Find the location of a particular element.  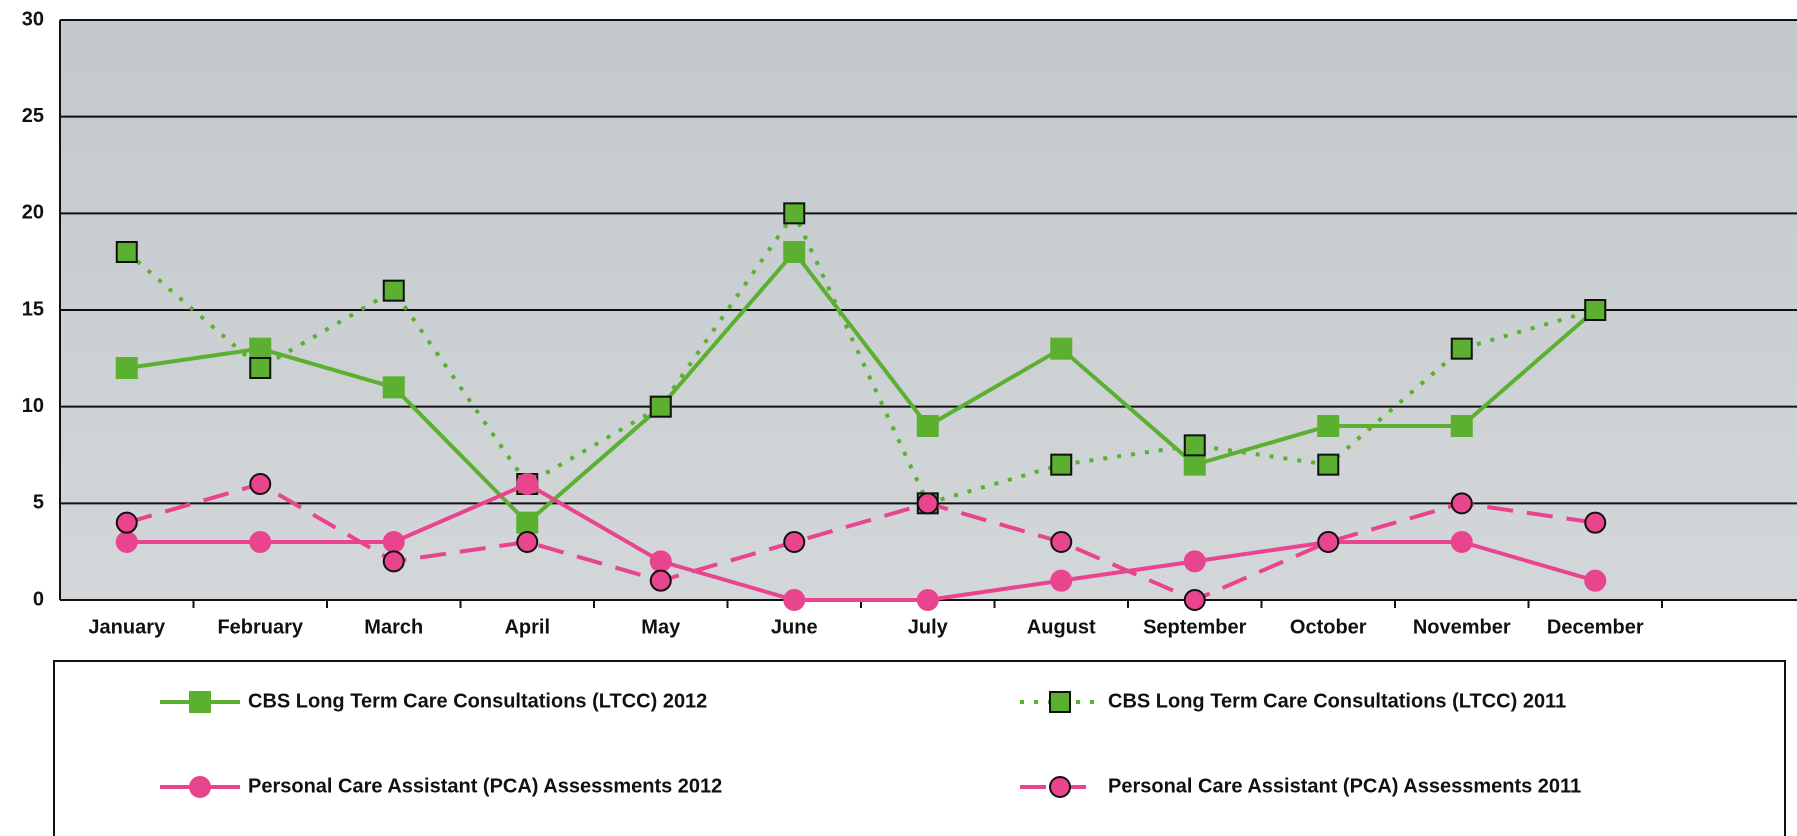

y-tick-label: 15 is located at coordinates (33, 309).